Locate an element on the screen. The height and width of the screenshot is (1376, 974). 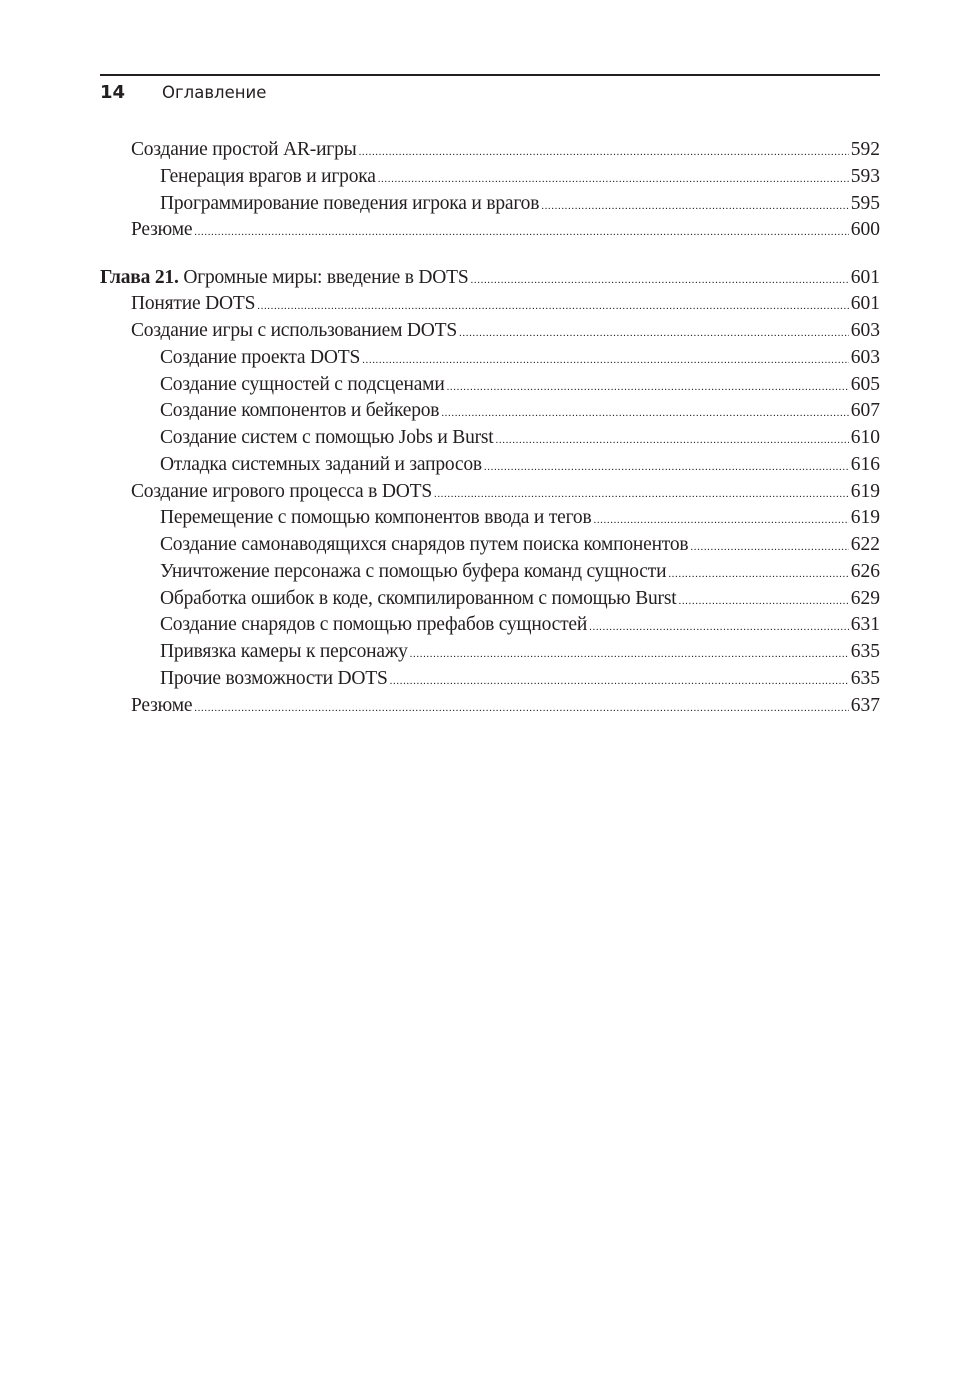
toc-entry-title: Создание игрового процесса в DOTS is located at coordinates (281, 492).